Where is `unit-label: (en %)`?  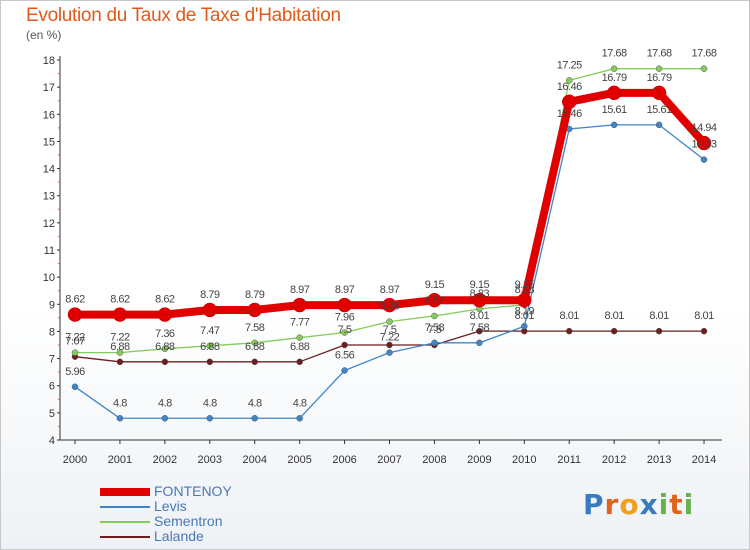
unit-label: (en %) is located at coordinates (44, 35).